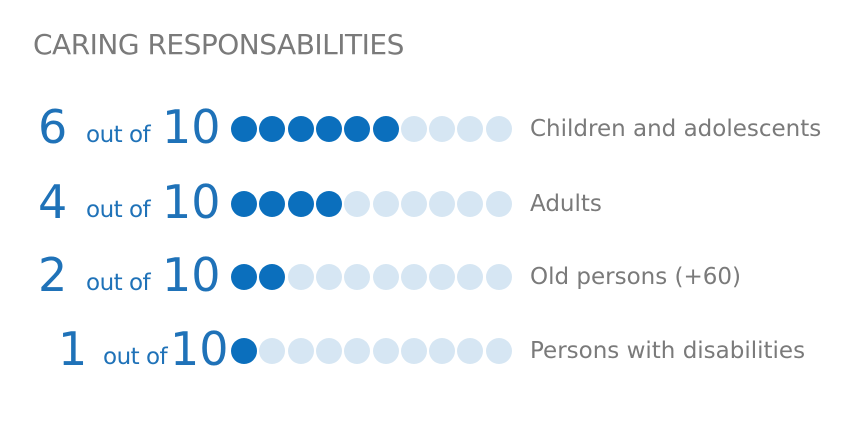 This screenshot has width=861, height=425. What do you see at coordinates (53, 275) in the screenshot?
I see `stat-value: 2` at bounding box center [53, 275].